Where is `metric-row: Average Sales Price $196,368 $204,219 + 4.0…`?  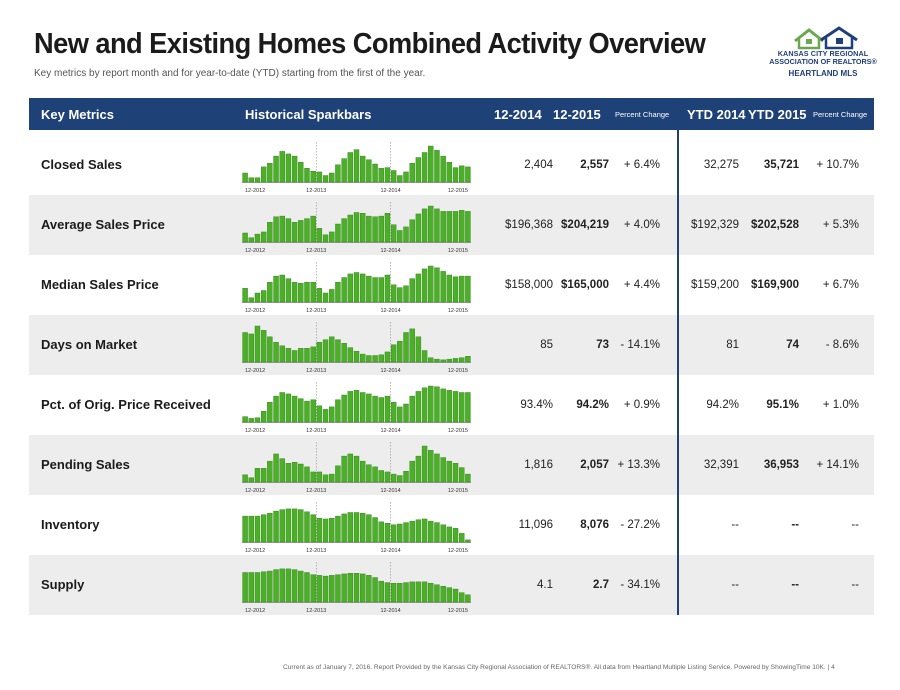 metric-row: Average Sales Price $196,368 $204,219 + 4.0… is located at coordinates (451, 225).